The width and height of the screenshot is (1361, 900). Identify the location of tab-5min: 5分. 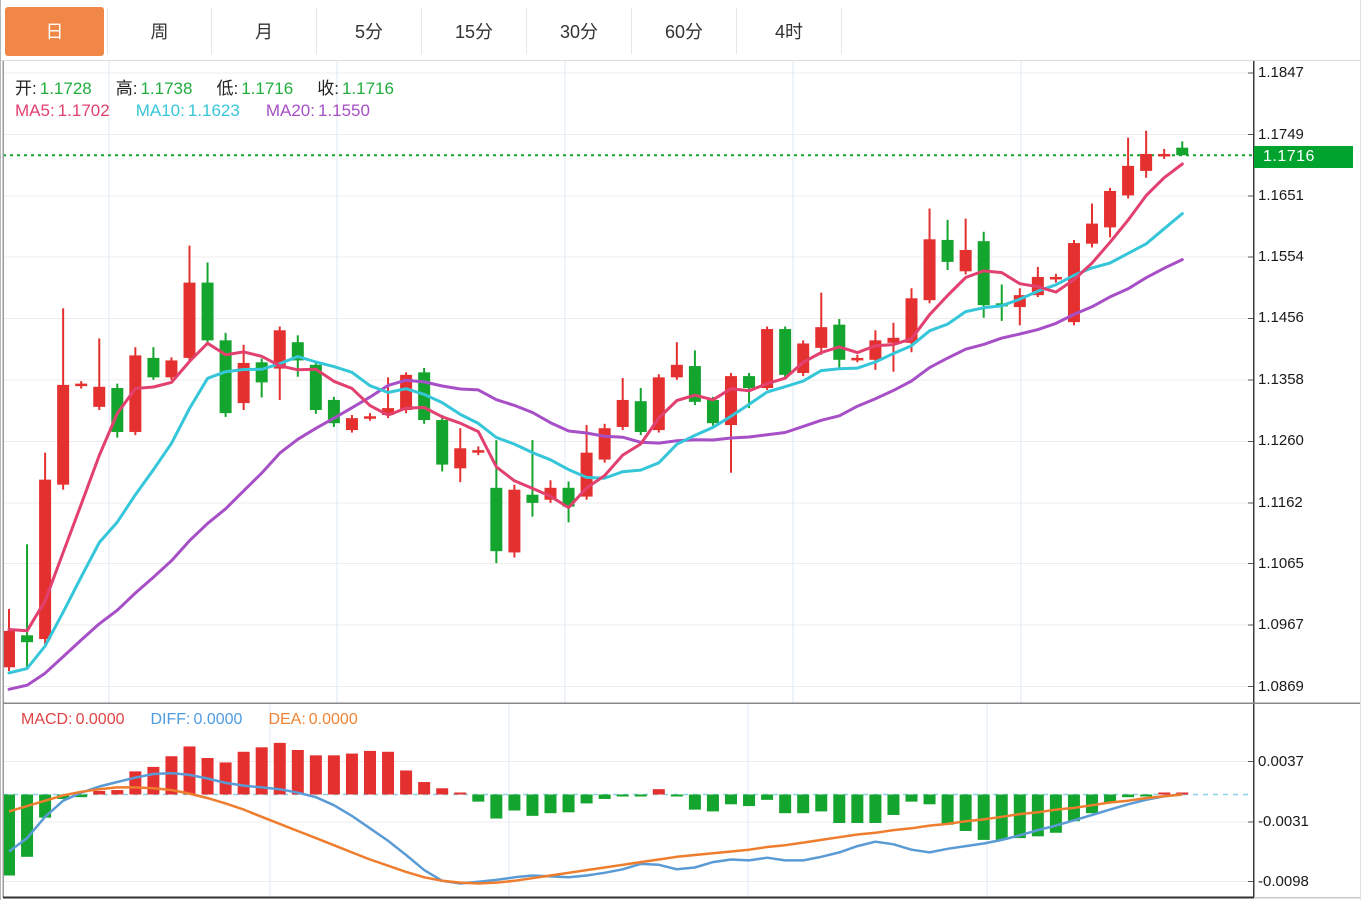
(369, 31).